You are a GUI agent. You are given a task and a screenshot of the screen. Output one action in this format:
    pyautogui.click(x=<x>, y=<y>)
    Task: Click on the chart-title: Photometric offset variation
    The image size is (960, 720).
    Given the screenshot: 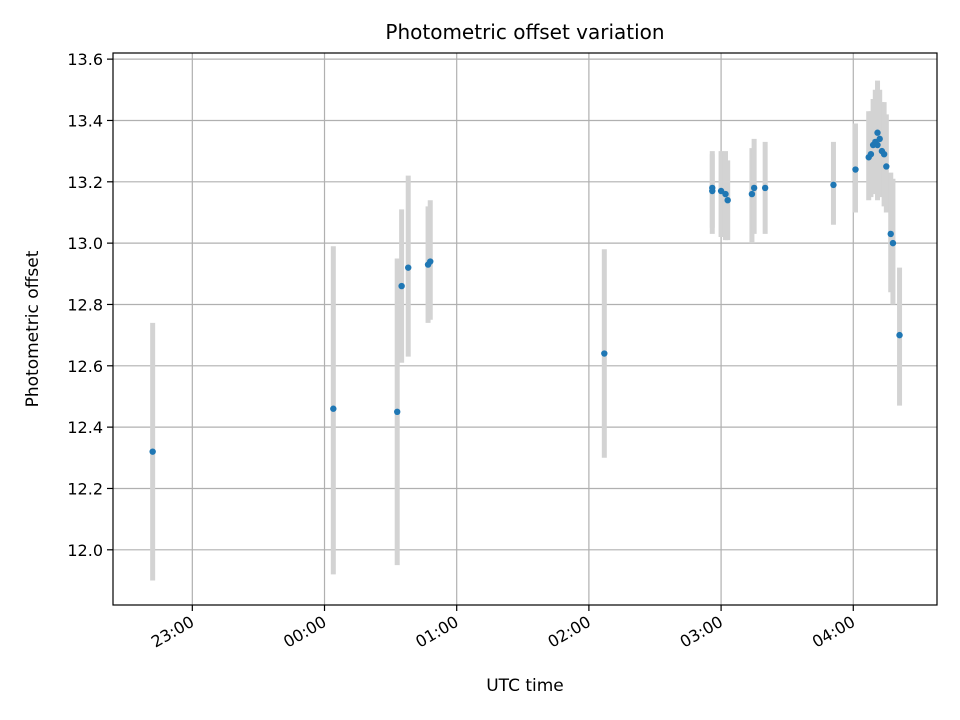 What is the action you would take?
    pyautogui.click(x=524, y=32)
    